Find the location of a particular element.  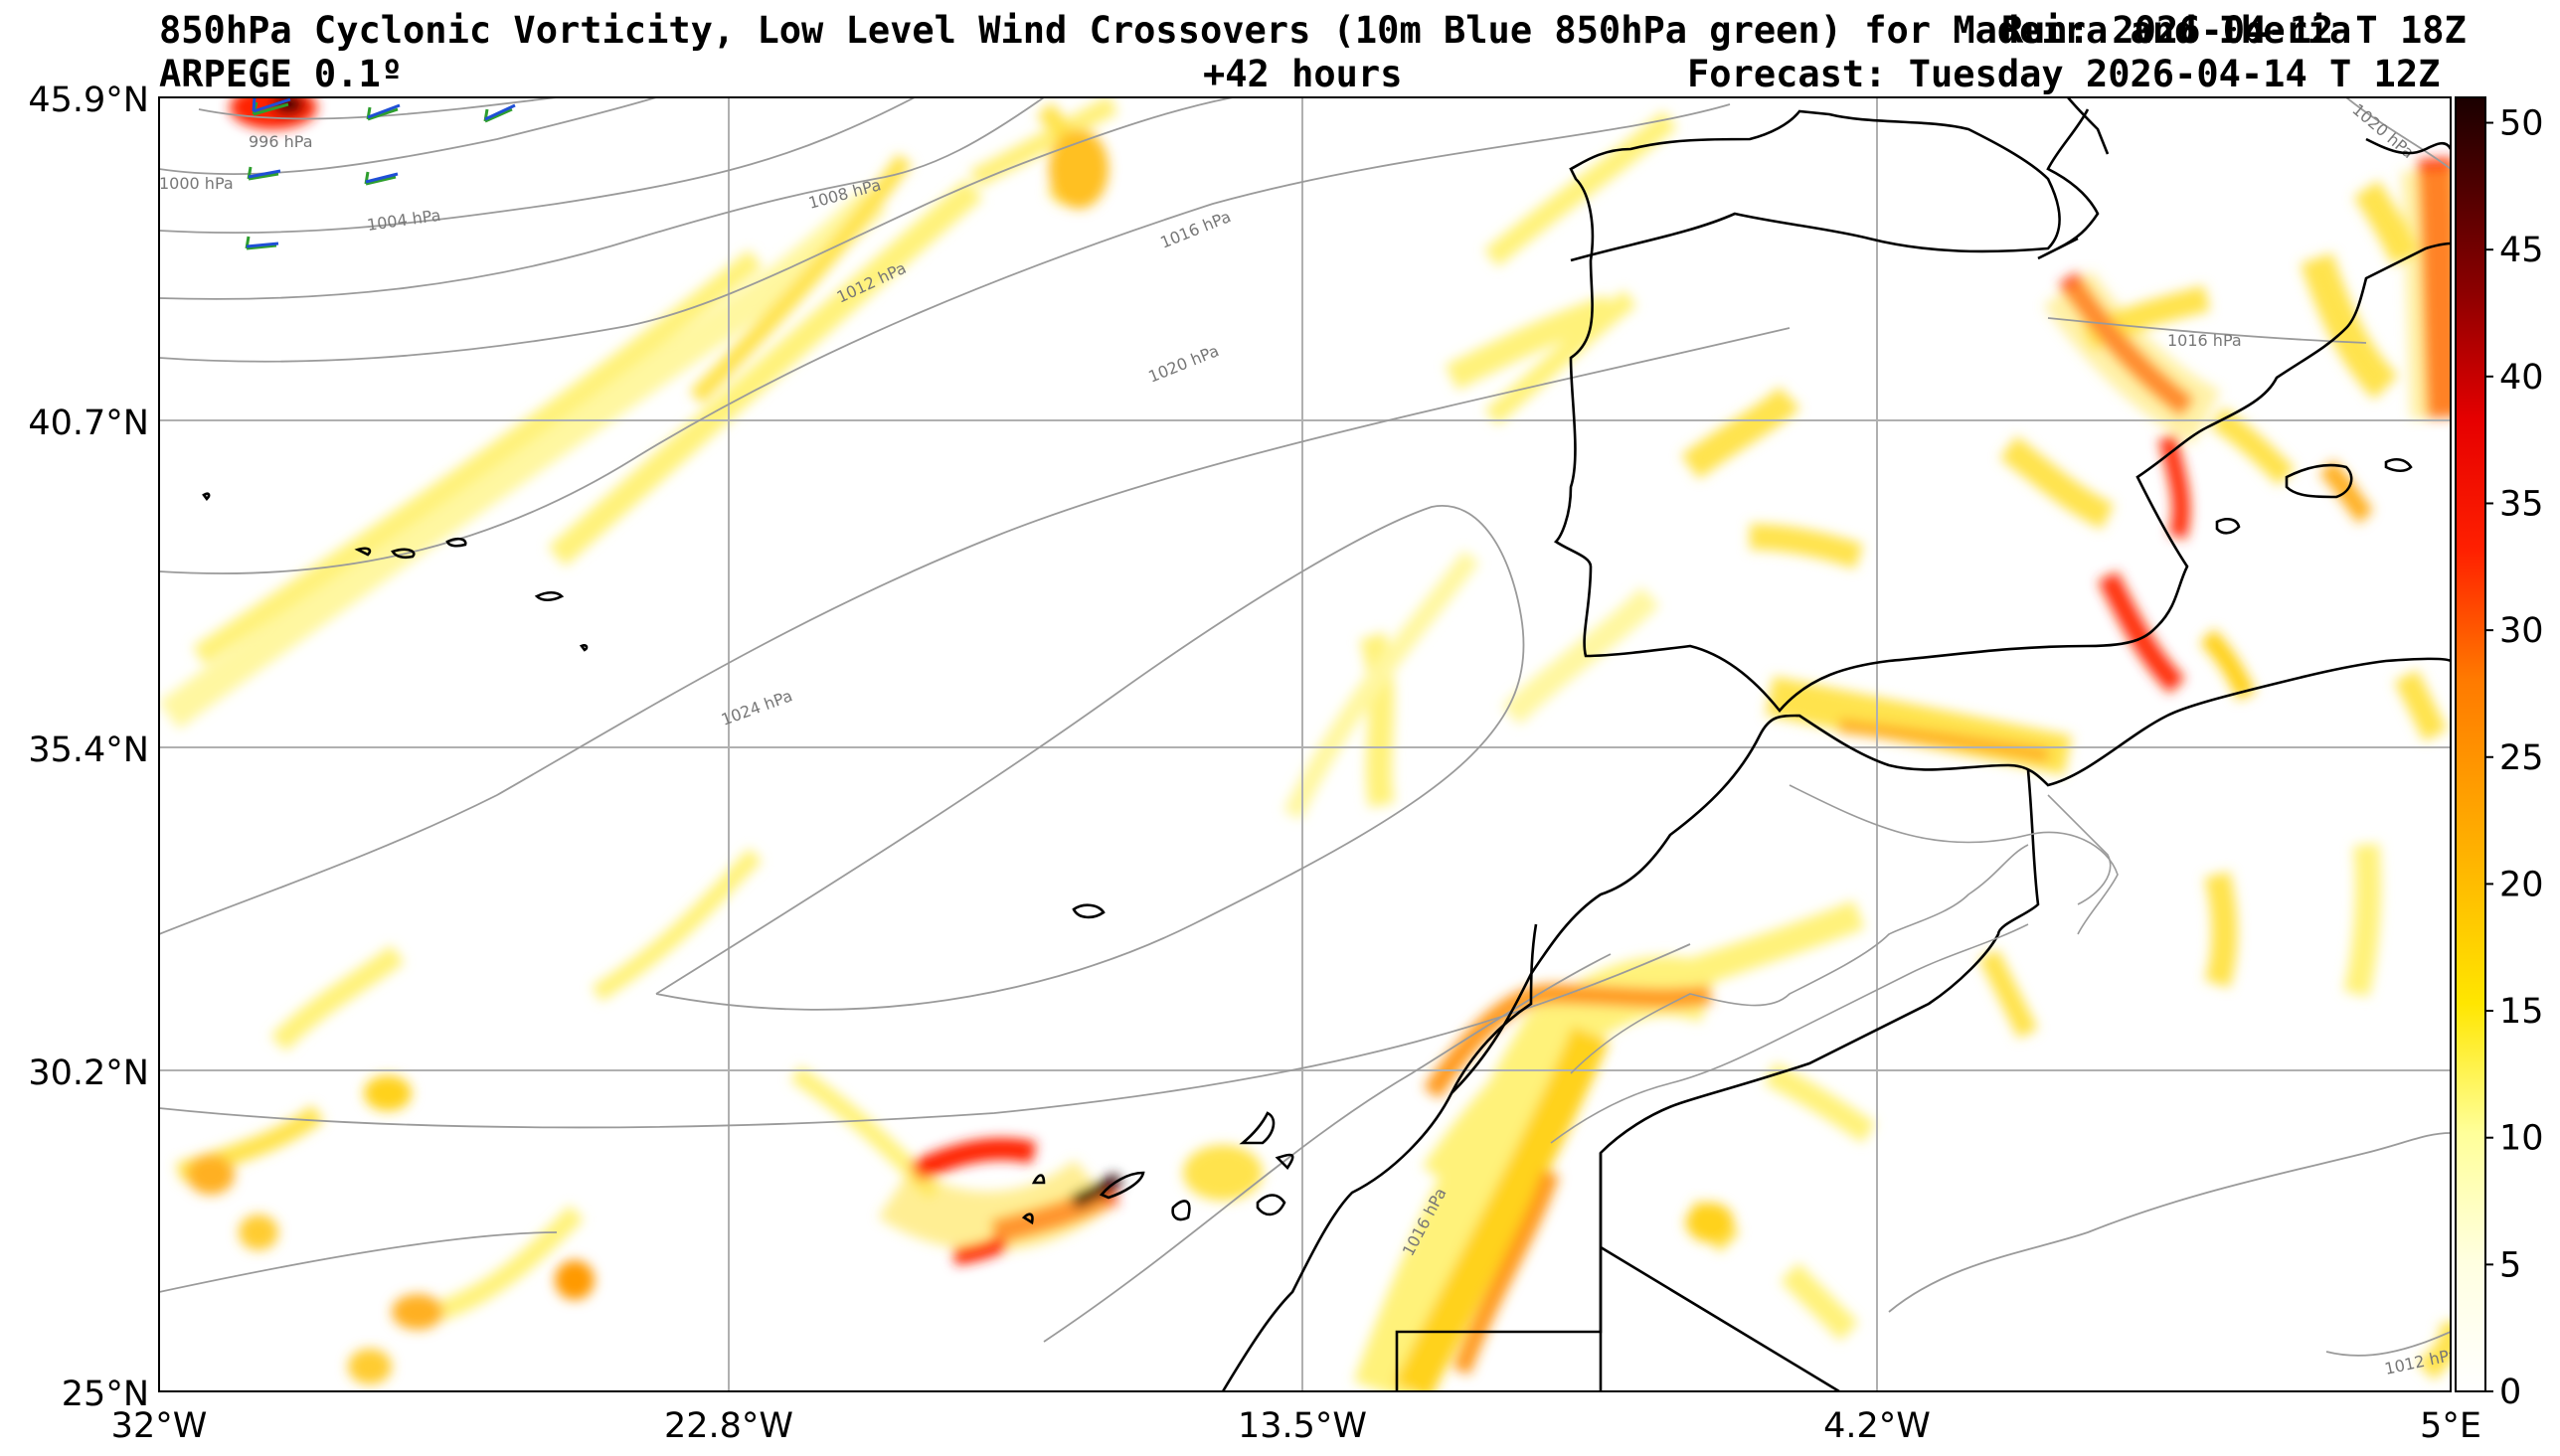

lon-label: 32°W is located at coordinates (159, 1426).